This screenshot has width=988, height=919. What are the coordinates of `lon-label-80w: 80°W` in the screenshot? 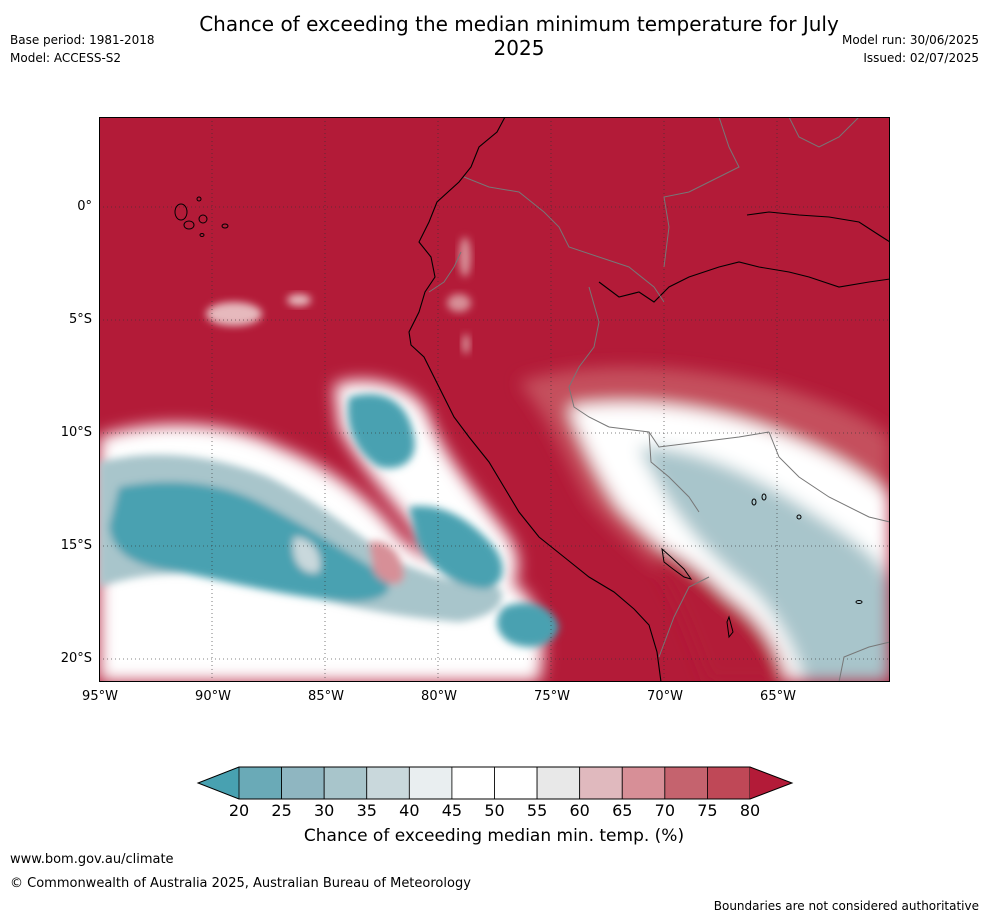 It's located at (439, 696).